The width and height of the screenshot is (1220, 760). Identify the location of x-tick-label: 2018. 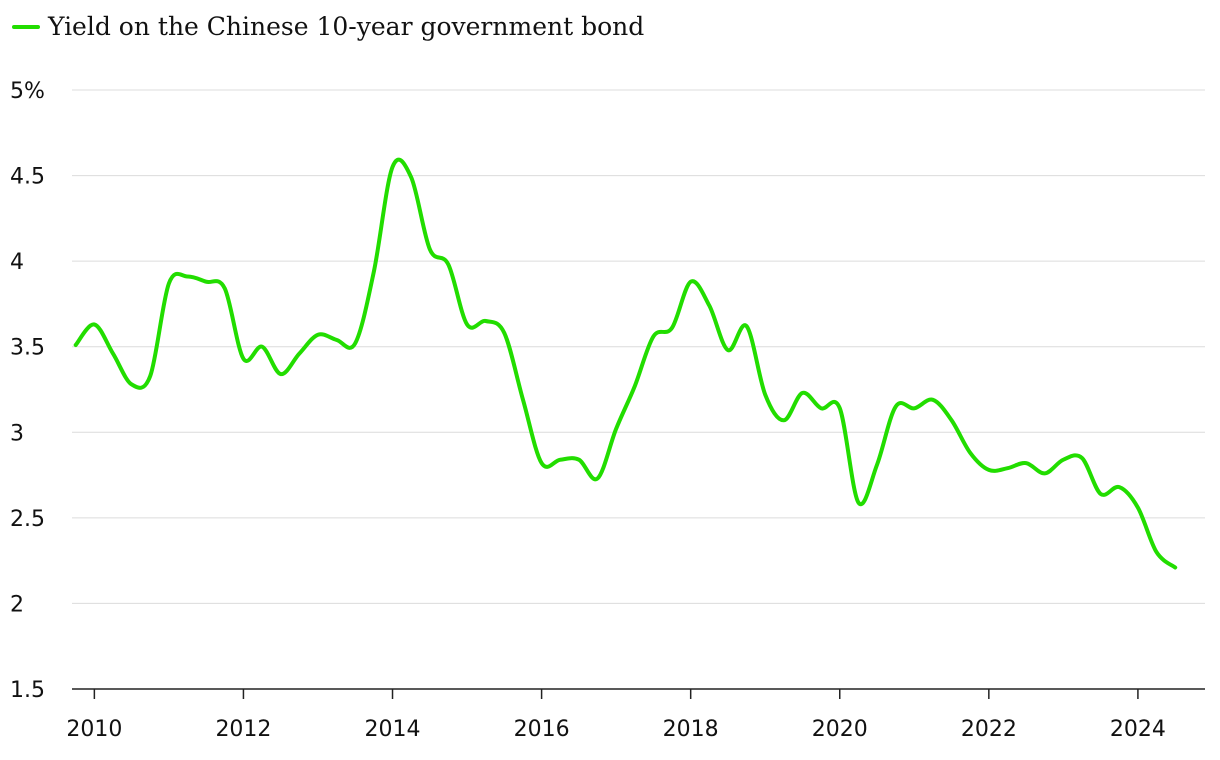
(691, 729).